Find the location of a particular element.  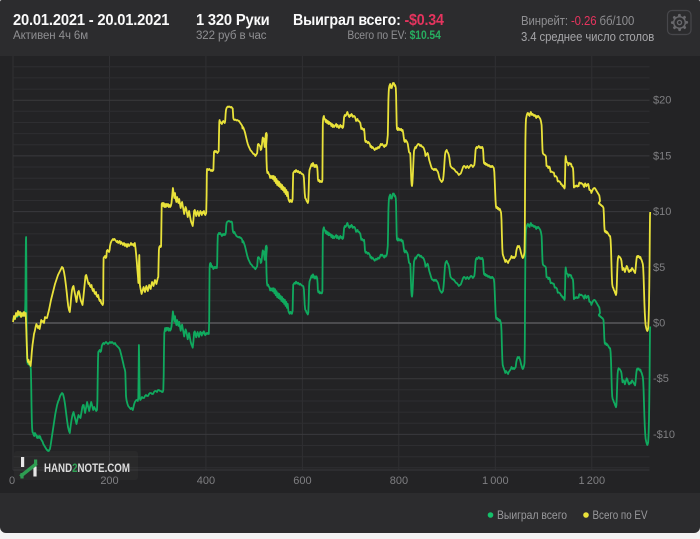

svg-text: 1 200 is located at coordinates (591, 481).